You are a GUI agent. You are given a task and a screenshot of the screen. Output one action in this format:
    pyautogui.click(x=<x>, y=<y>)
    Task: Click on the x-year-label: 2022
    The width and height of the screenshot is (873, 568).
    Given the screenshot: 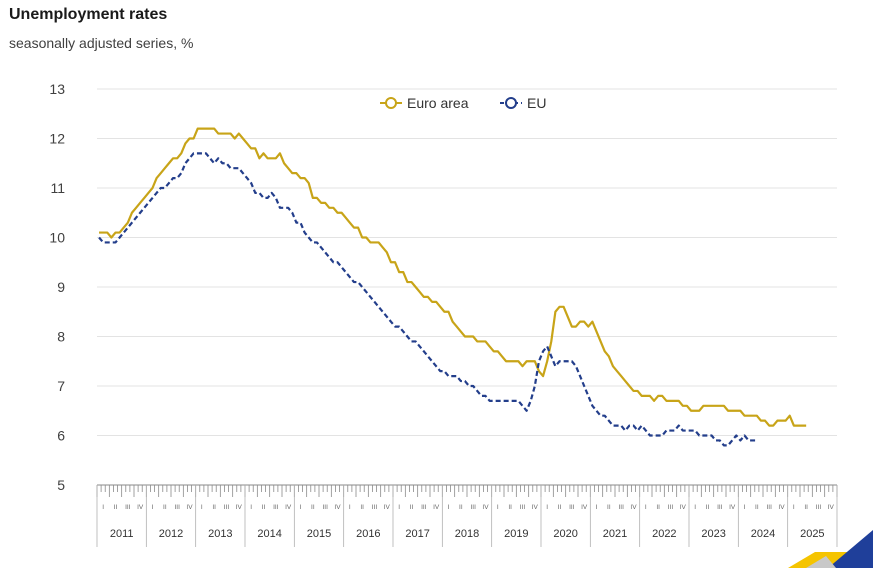 What is the action you would take?
    pyautogui.click(x=664, y=534)
    